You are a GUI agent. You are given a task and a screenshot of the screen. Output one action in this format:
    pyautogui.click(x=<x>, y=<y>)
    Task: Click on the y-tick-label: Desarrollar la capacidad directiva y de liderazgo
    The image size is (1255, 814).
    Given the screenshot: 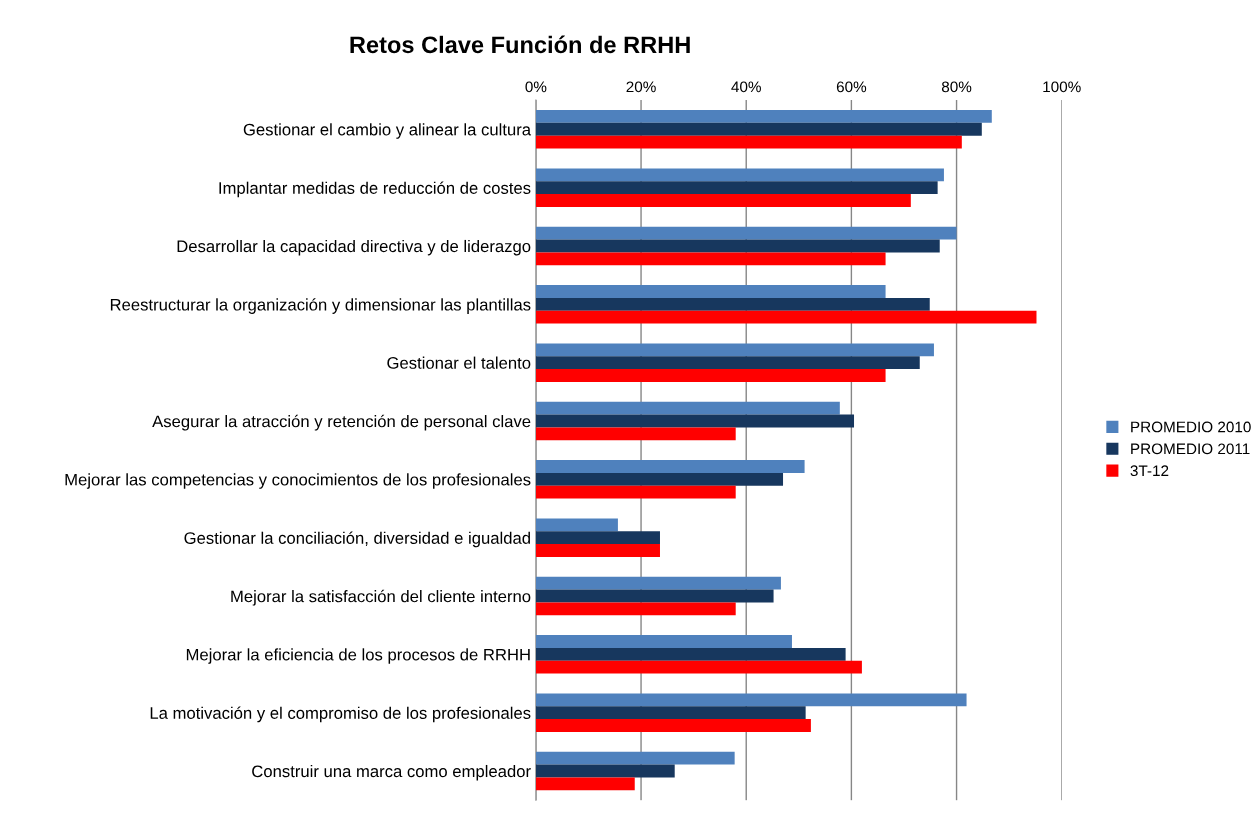 What is the action you would take?
    pyautogui.click(x=354, y=247)
    